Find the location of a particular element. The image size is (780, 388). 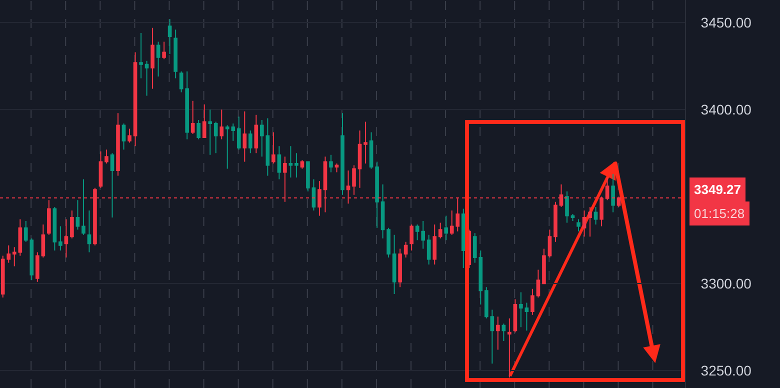

ref-line-label: 3349.27 is located at coordinates (717, 189).